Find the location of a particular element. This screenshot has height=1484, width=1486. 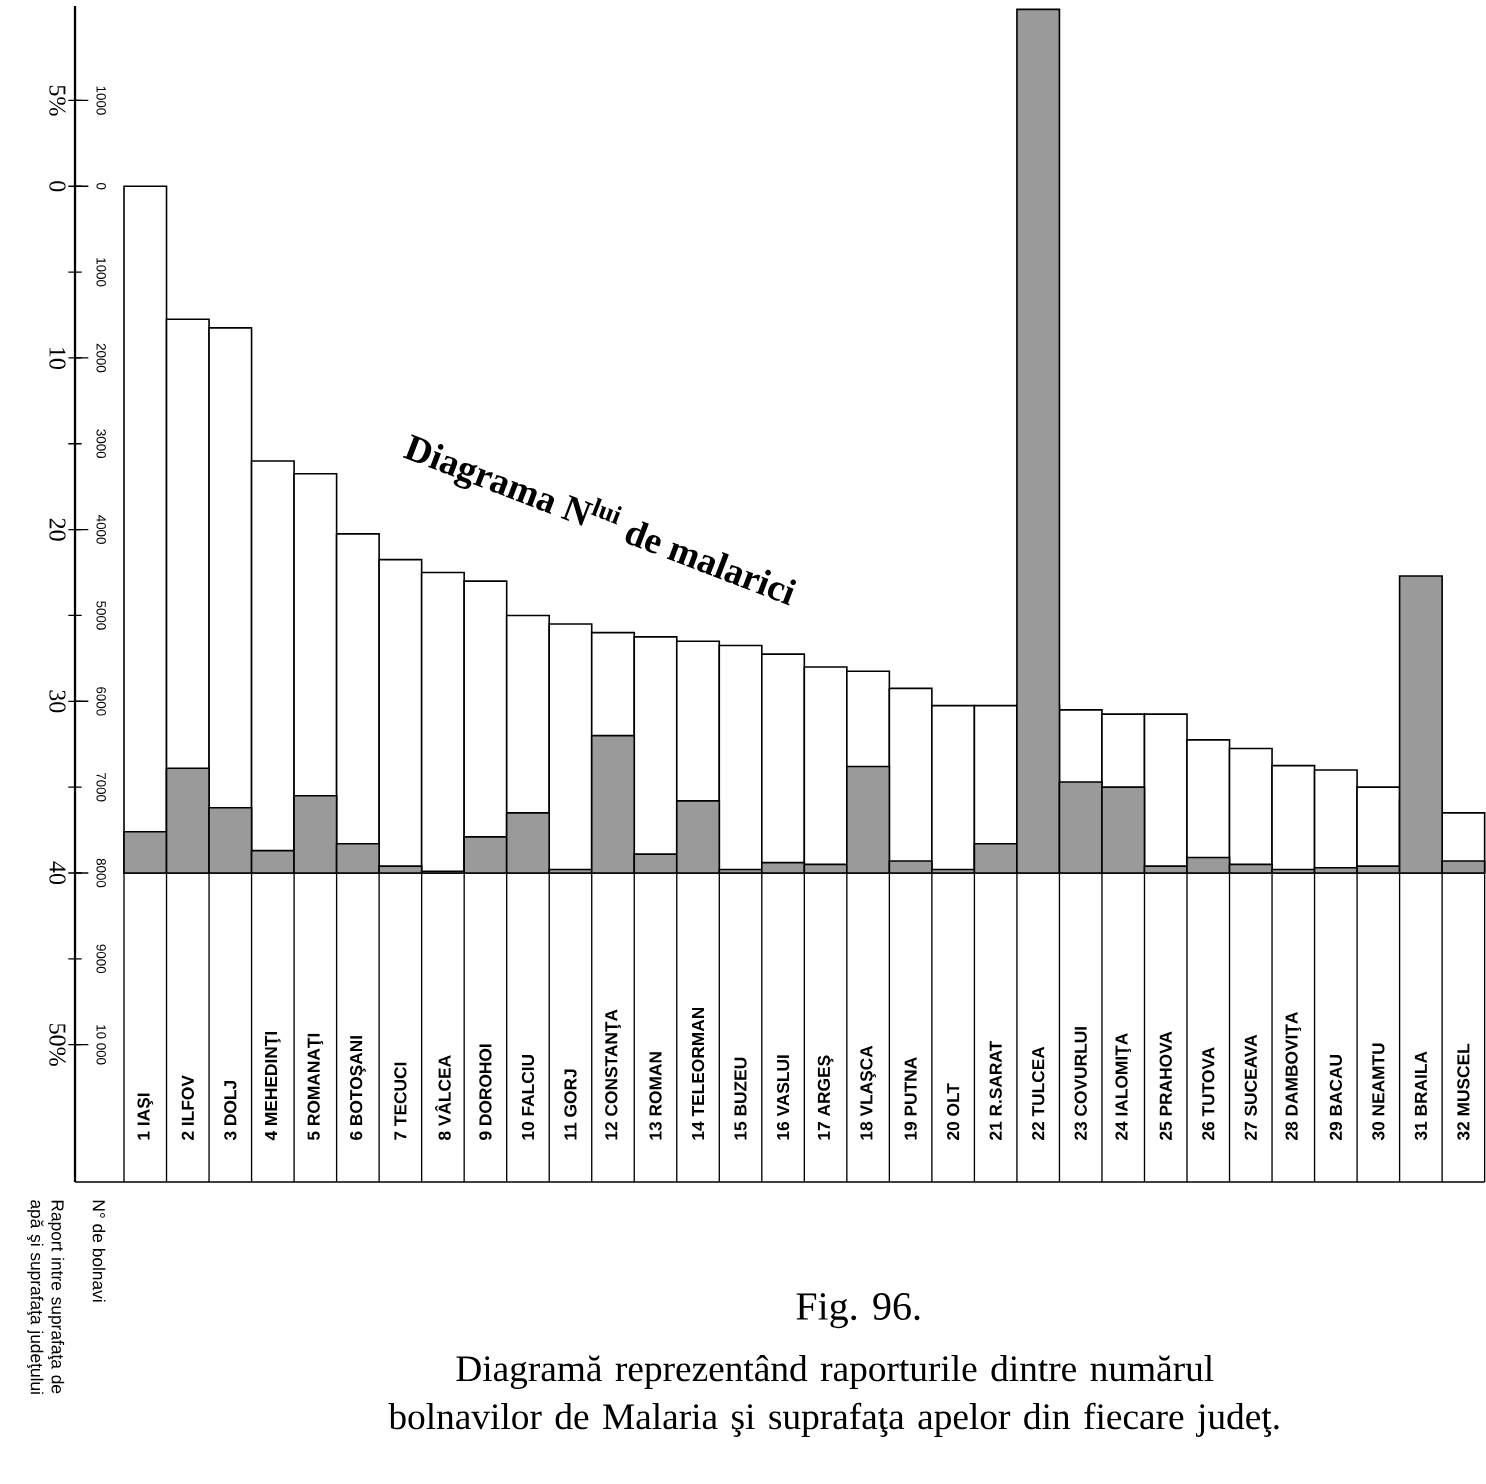

x-tick-label: 27 SUCEAVA is located at coordinates (1250, 1087).